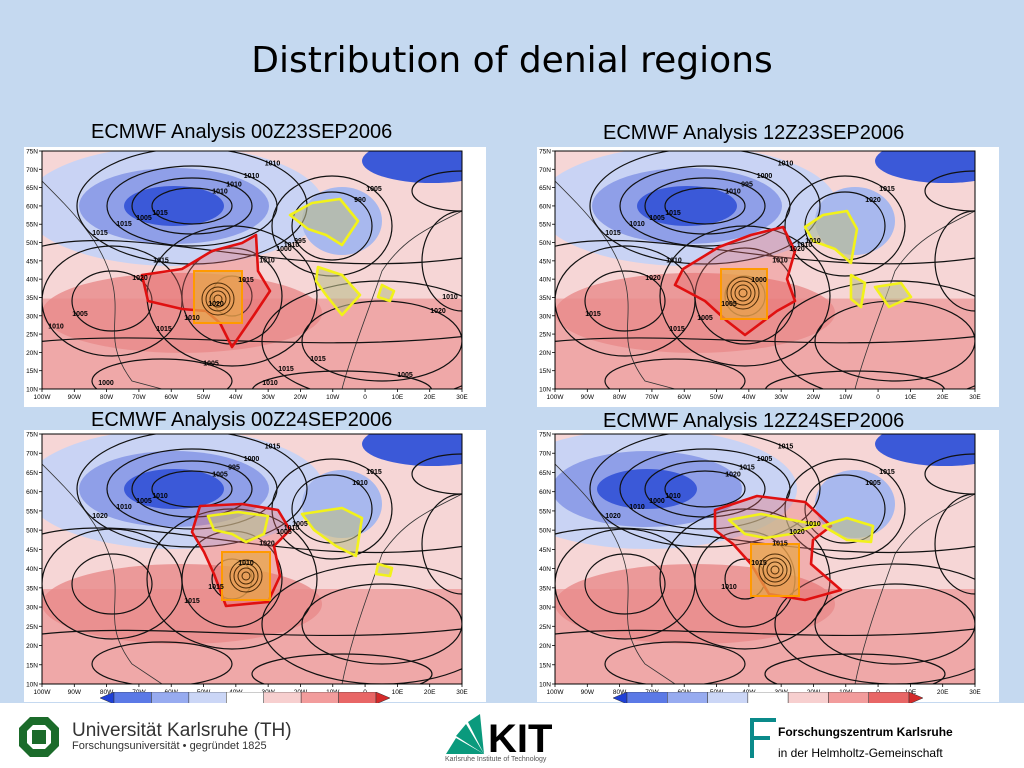 The height and width of the screenshot is (768, 1024). What do you see at coordinates (545, 170) in the screenshot?
I see `y-tick-label: 70N` at bounding box center [545, 170].